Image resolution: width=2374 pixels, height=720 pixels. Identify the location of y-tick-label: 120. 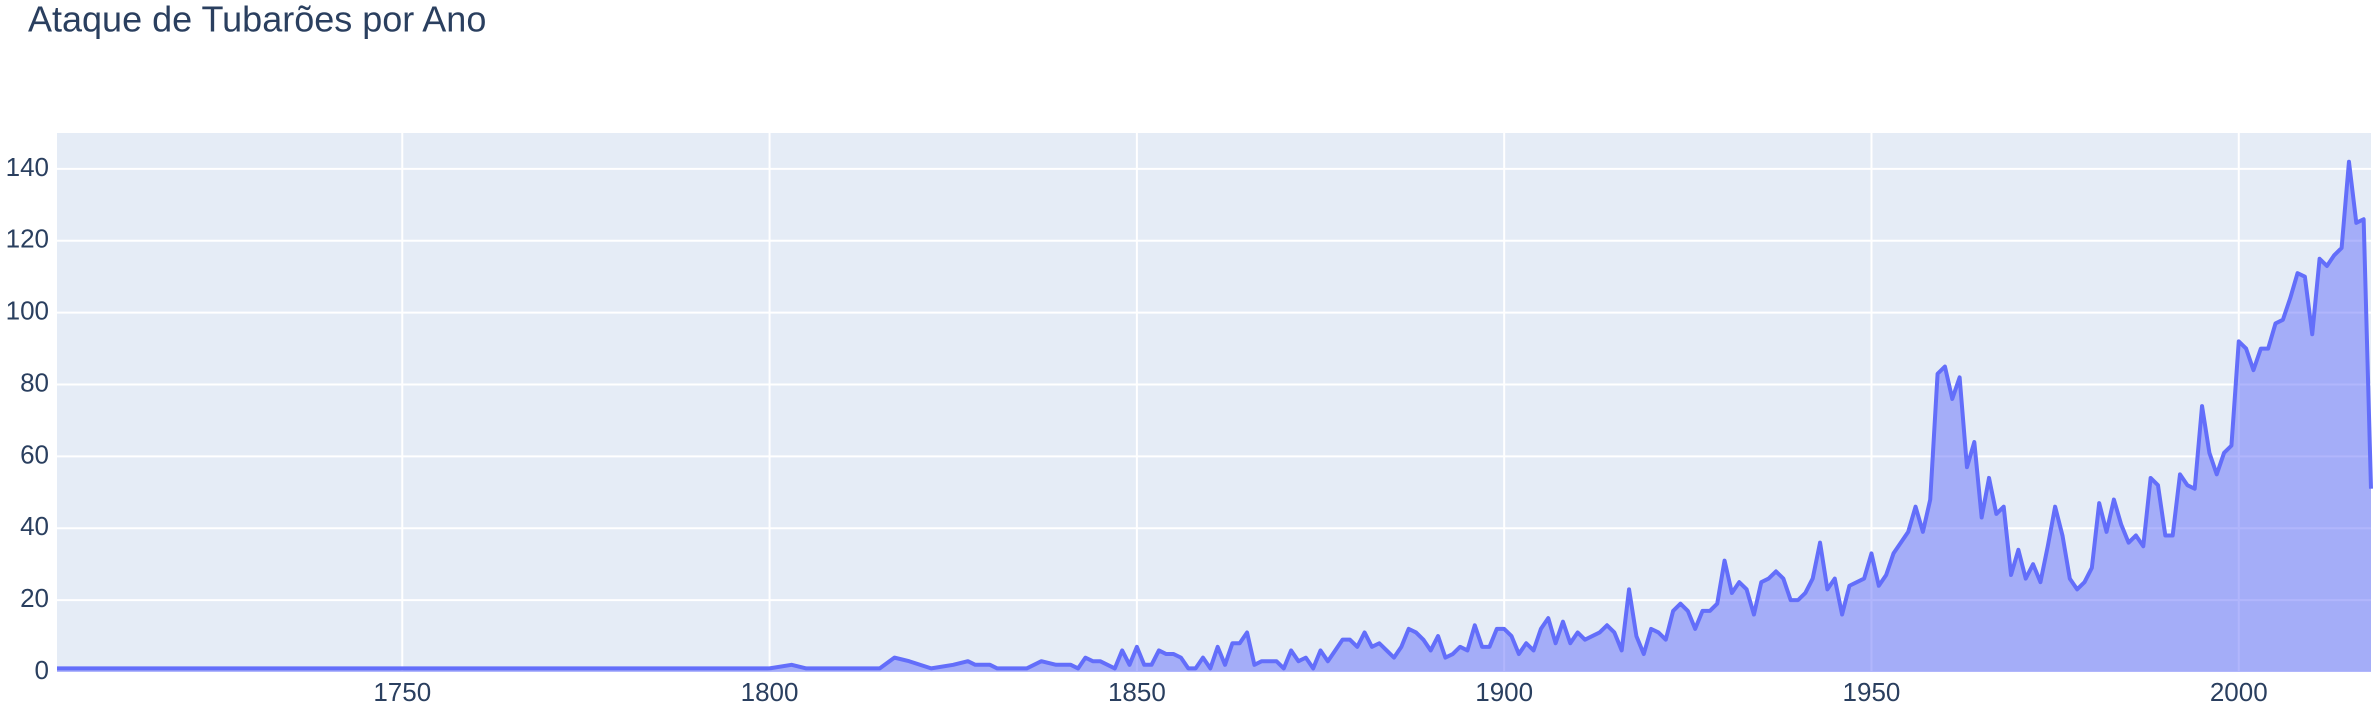
(27, 239).